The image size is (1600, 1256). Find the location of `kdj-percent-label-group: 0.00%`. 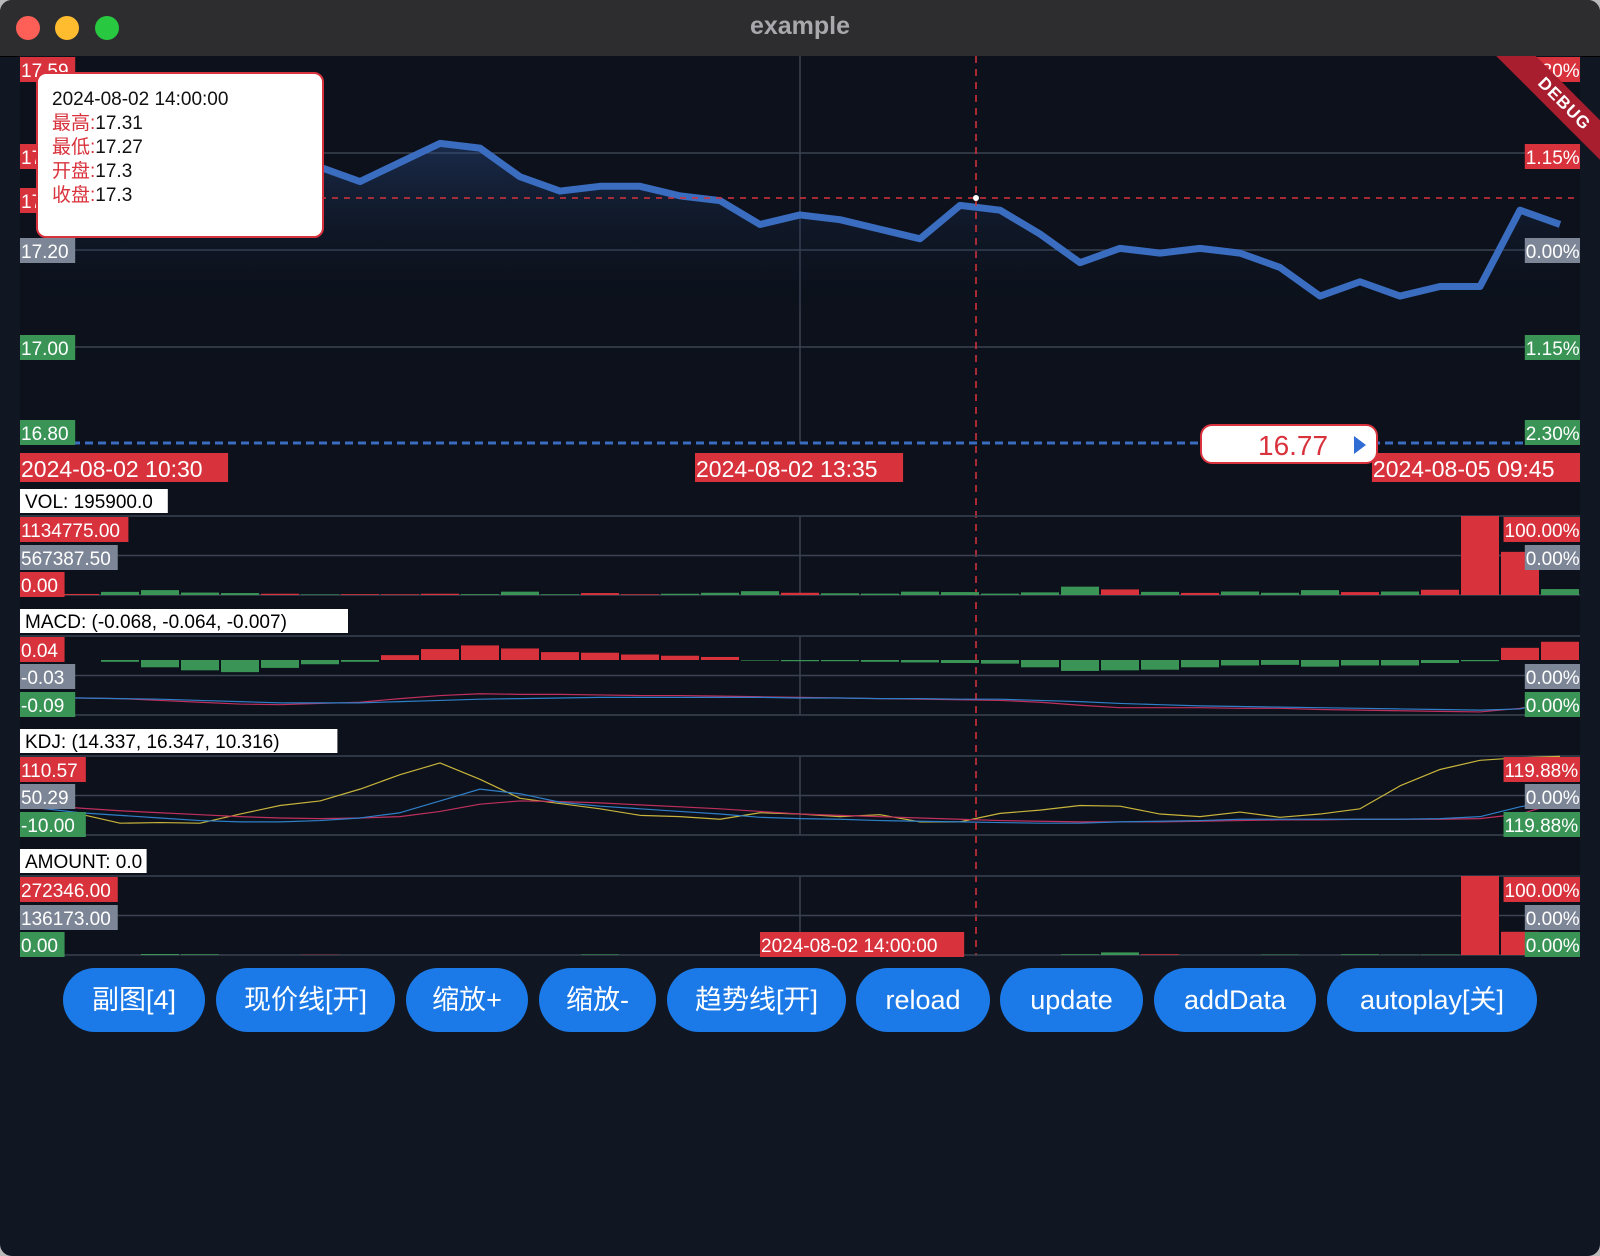

kdj-percent-label-group: 0.00% is located at coordinates (1552, 796).